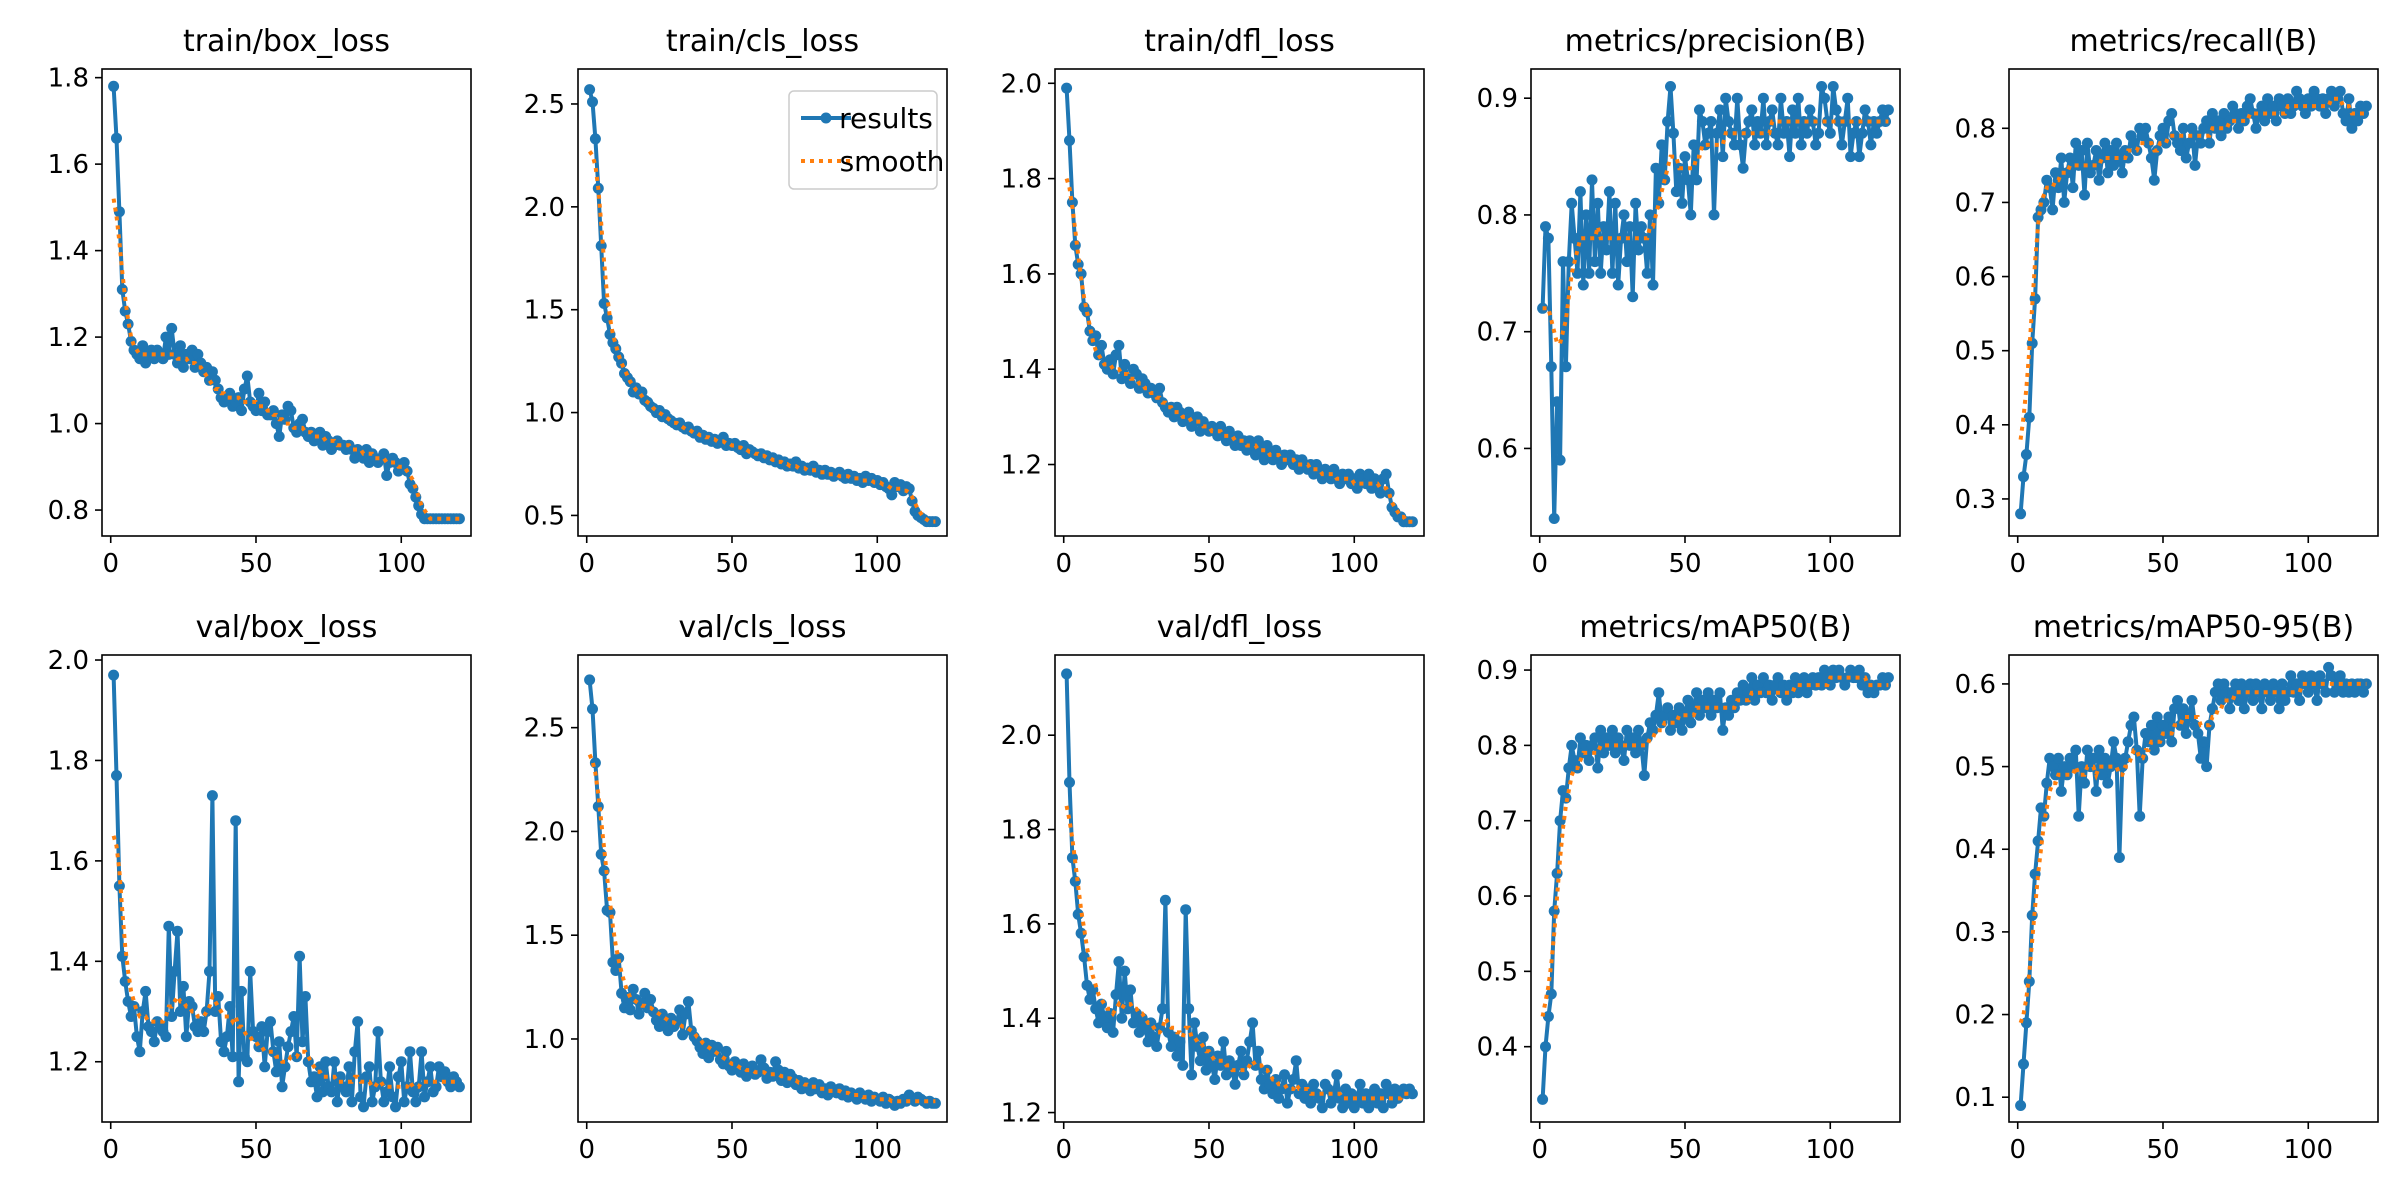 This screenshot has width=2400, height=1200. I want to click on y-tick-label: 0.9, so click(1497, 99).